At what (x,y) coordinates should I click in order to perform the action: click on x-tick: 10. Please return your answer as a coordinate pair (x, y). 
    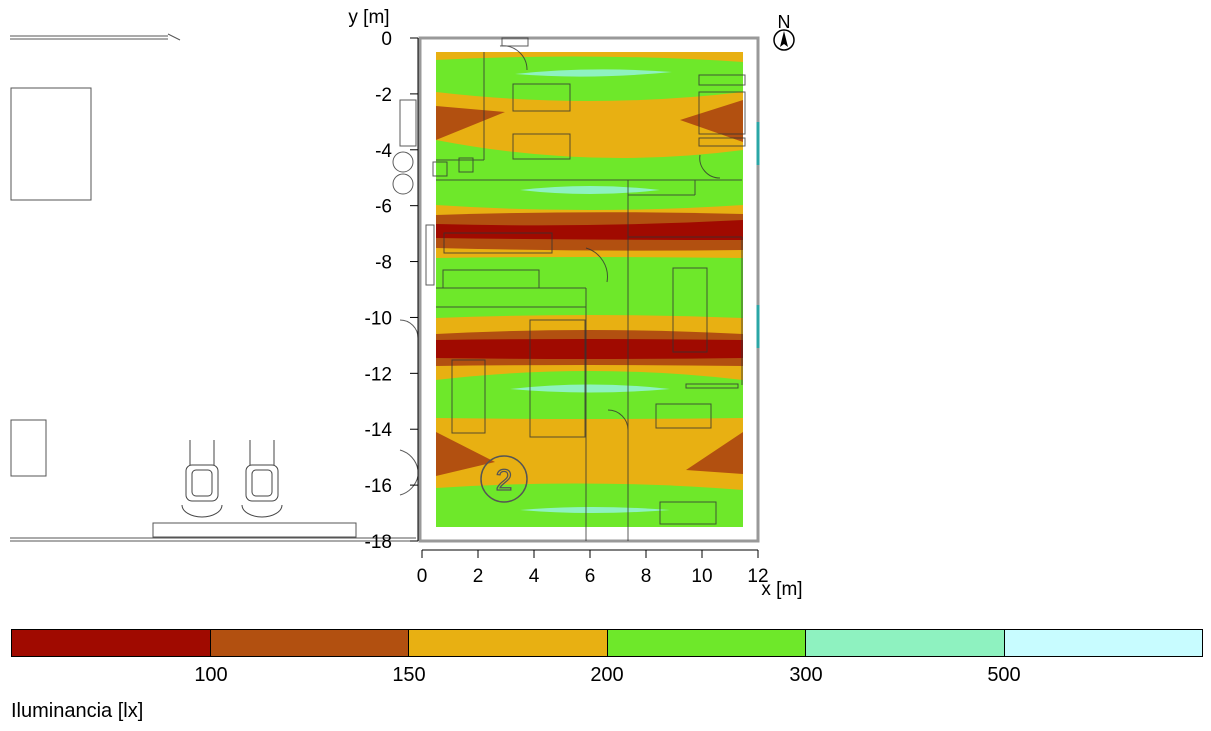
    Looking at the image, I should click on (702, 568).